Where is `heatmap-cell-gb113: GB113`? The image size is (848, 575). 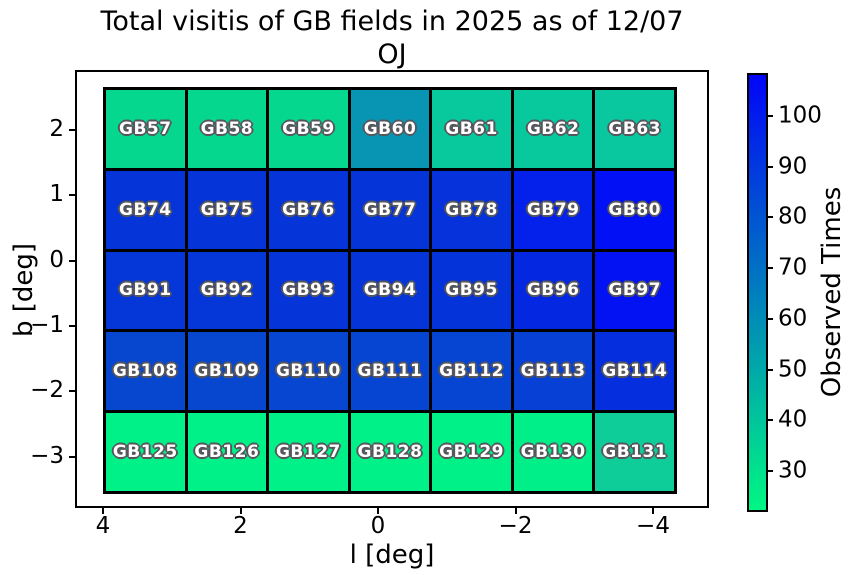
heatmap-cell-gb113: GB113 is located at coordinates (553, 371).